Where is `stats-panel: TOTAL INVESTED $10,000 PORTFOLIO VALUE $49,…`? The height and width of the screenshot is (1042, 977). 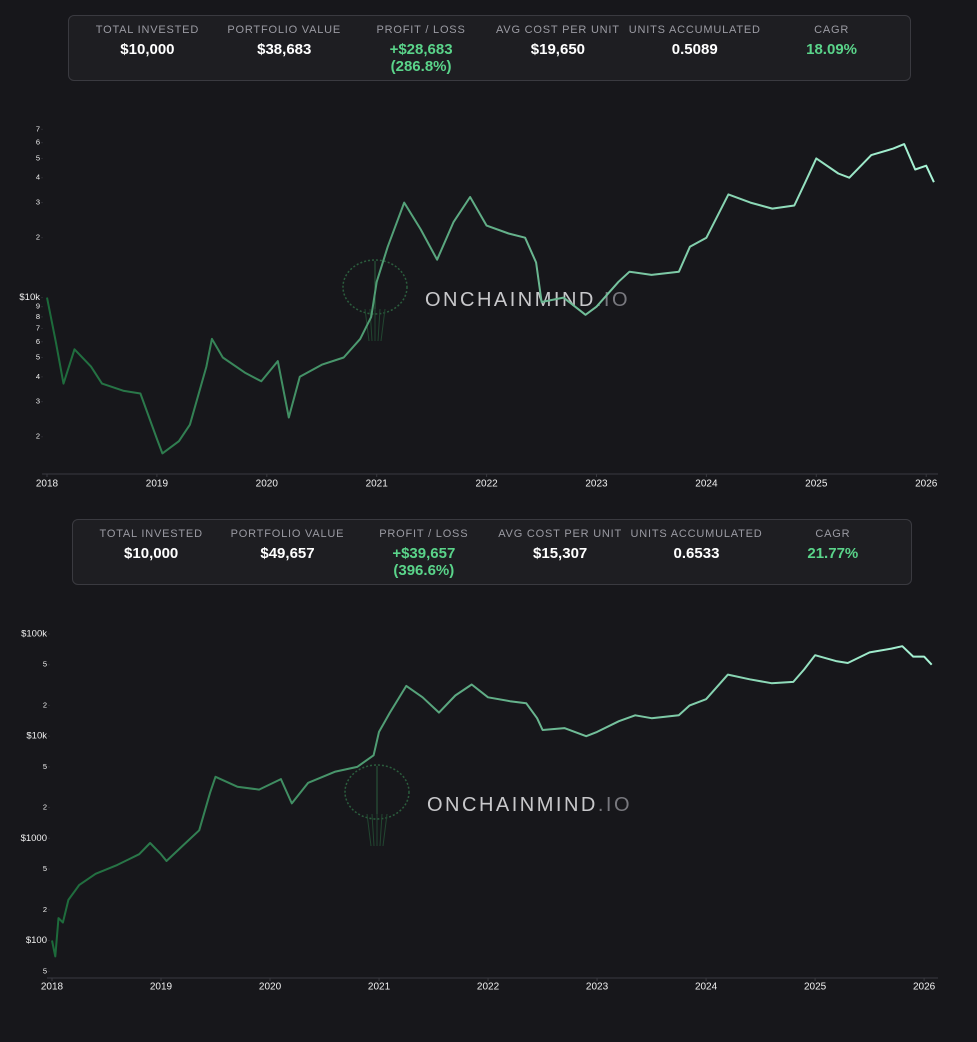 stats-panel: TOTAL INVESTED $10,000 PORTFOLIO VALUE $49,… is located at coordinates (492, 552).